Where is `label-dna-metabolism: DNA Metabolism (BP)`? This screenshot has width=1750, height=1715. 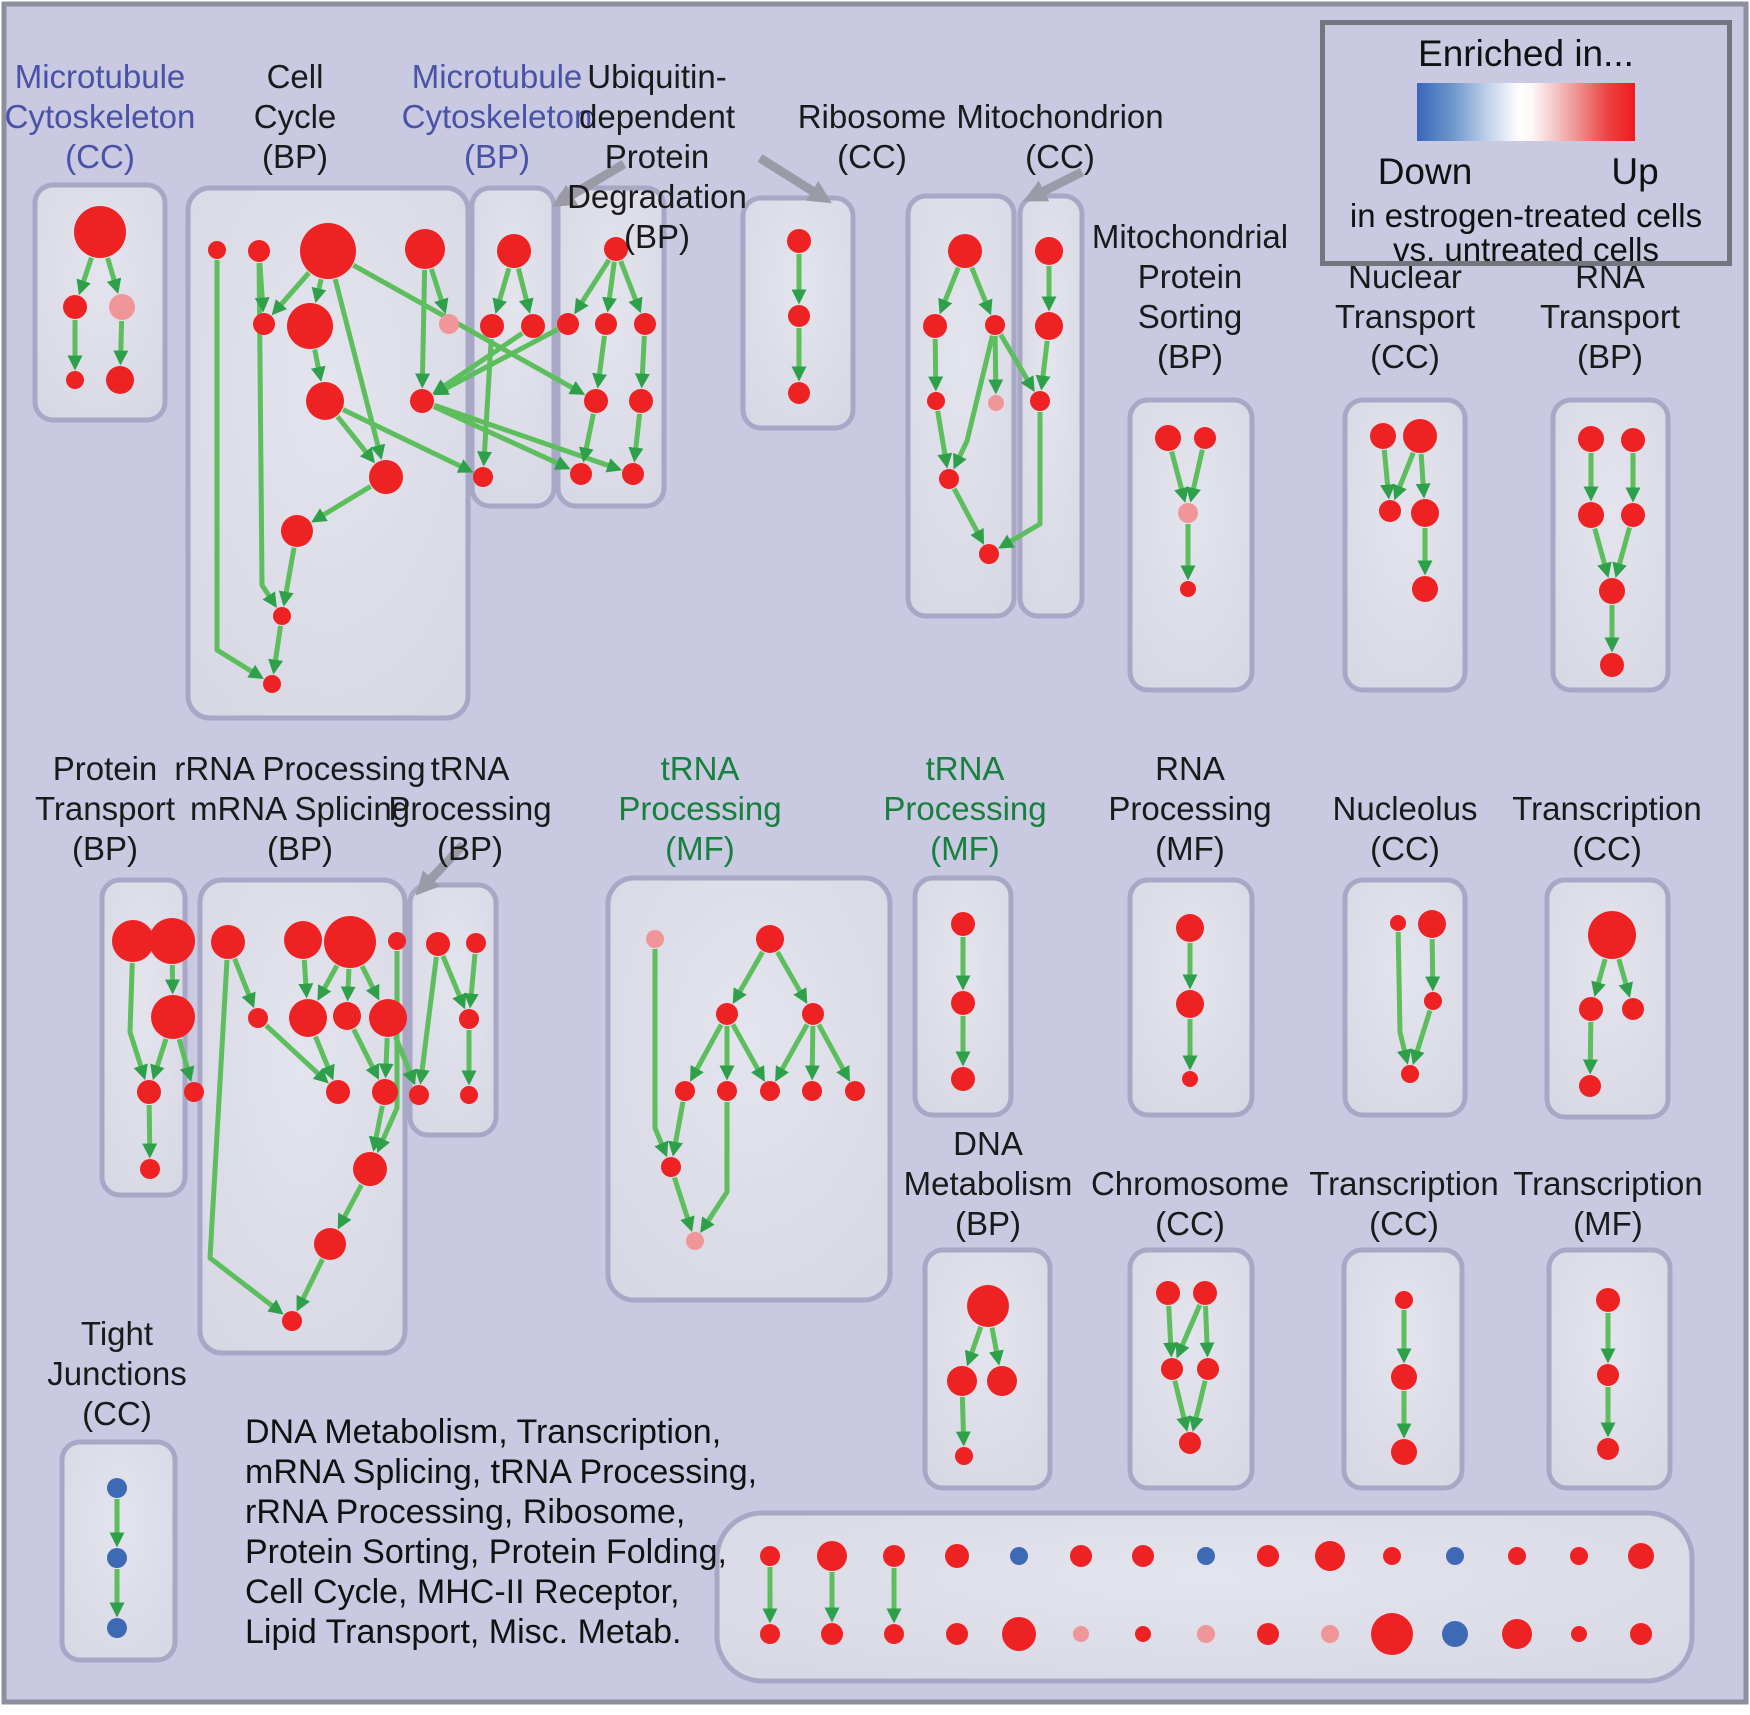
label-dna-metabolism: DNA Metabolism (BP) is located at coordinates (988, 1183).